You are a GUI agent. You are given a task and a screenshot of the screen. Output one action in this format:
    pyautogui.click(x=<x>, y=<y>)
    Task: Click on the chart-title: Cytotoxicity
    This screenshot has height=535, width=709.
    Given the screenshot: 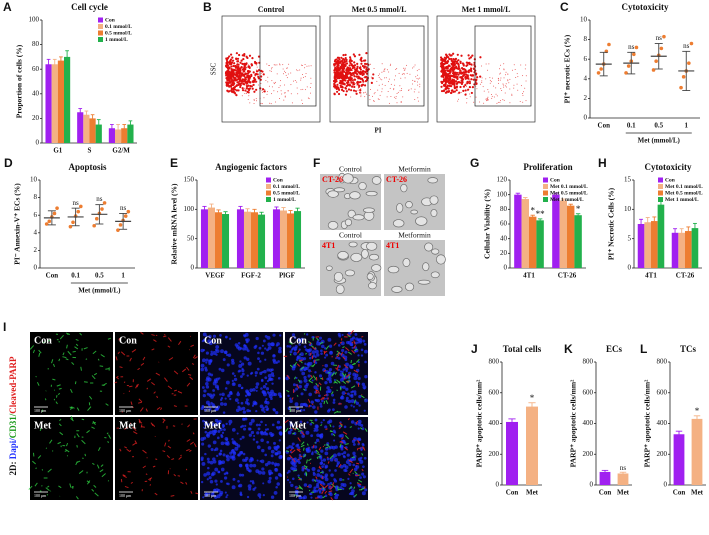 What is the action you would take?
    pyautogui.click(x=645, y=7)
    